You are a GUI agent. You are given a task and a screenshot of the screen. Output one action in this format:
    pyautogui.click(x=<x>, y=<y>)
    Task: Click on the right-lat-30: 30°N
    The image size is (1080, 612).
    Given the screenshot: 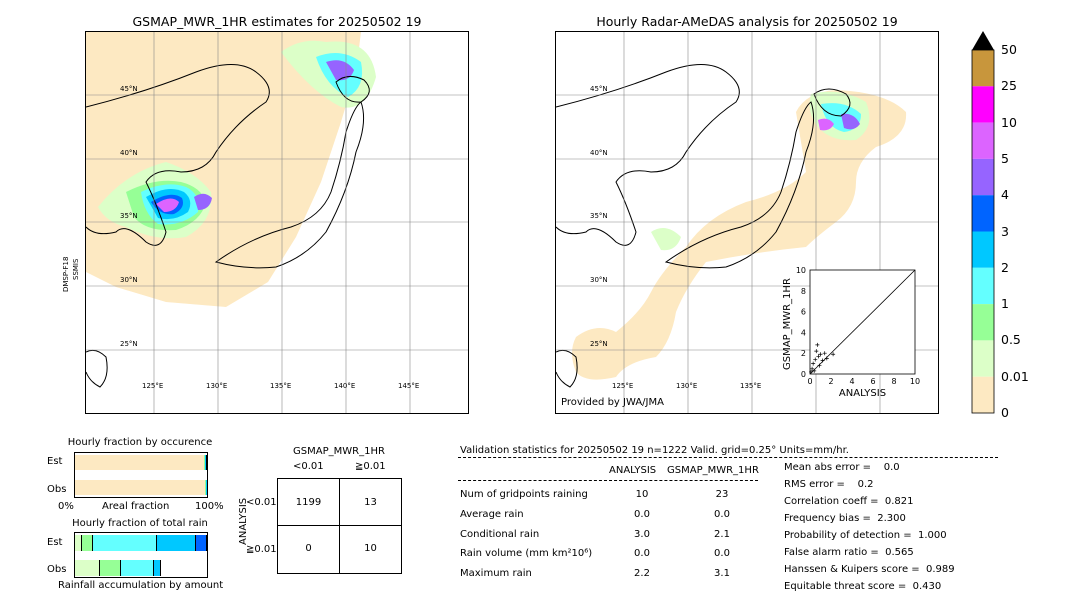 What is the action you would take?
    pyautogui.click(x=599, y=280)
    